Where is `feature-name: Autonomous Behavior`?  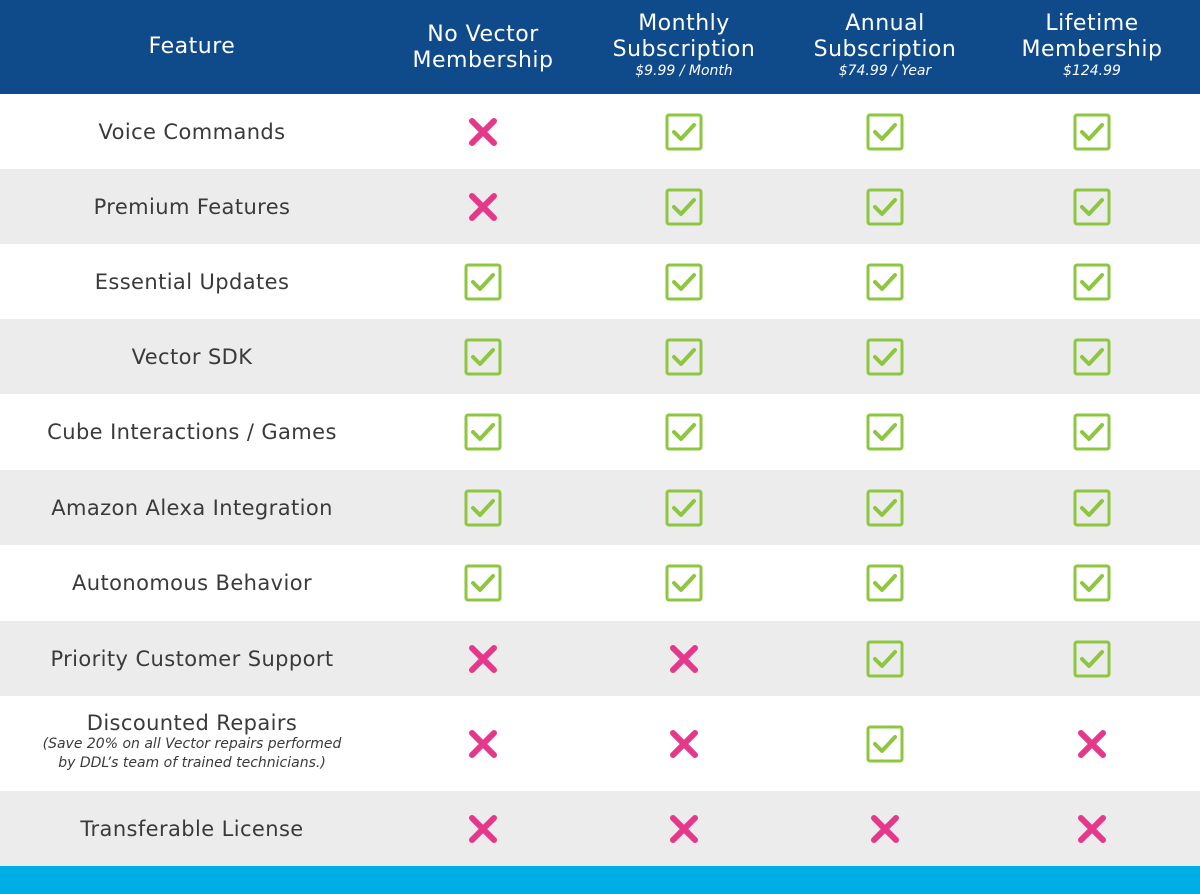
feature-name: Autonomous Behavior is located at coordinates (192, 583).